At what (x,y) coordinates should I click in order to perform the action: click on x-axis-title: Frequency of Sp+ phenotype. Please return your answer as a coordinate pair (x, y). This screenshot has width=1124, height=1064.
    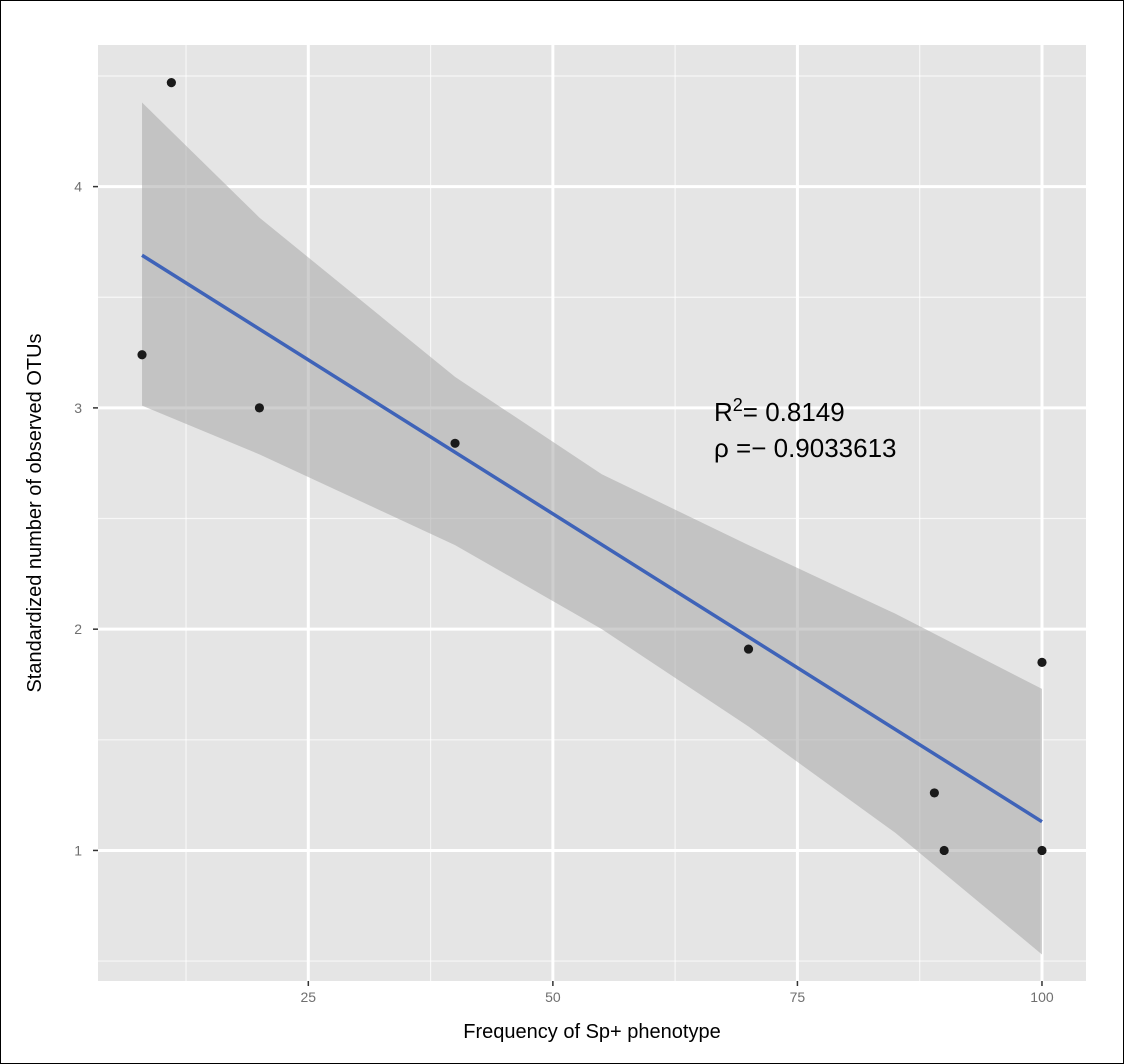
    Looking at the image, I should click on (591, 1032).